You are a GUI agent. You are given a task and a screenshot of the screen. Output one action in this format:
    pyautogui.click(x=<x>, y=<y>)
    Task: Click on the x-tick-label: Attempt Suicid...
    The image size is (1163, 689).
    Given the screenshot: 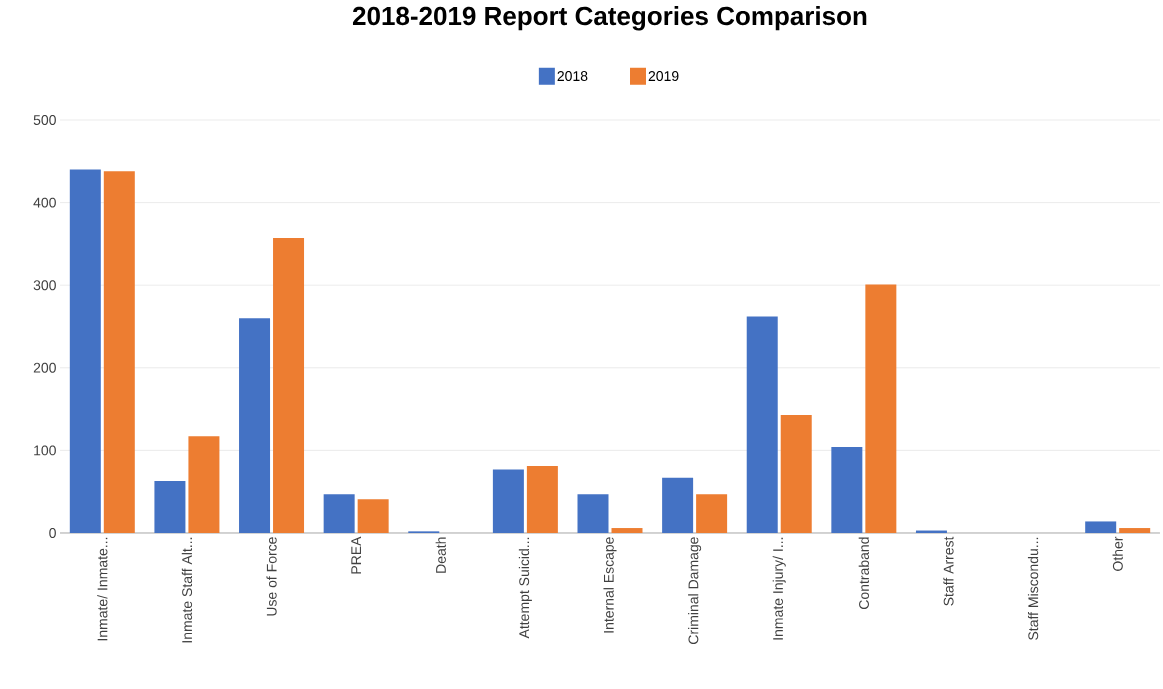 What is the action you would take?
    pyautogui.click(x=525, y=588)
    